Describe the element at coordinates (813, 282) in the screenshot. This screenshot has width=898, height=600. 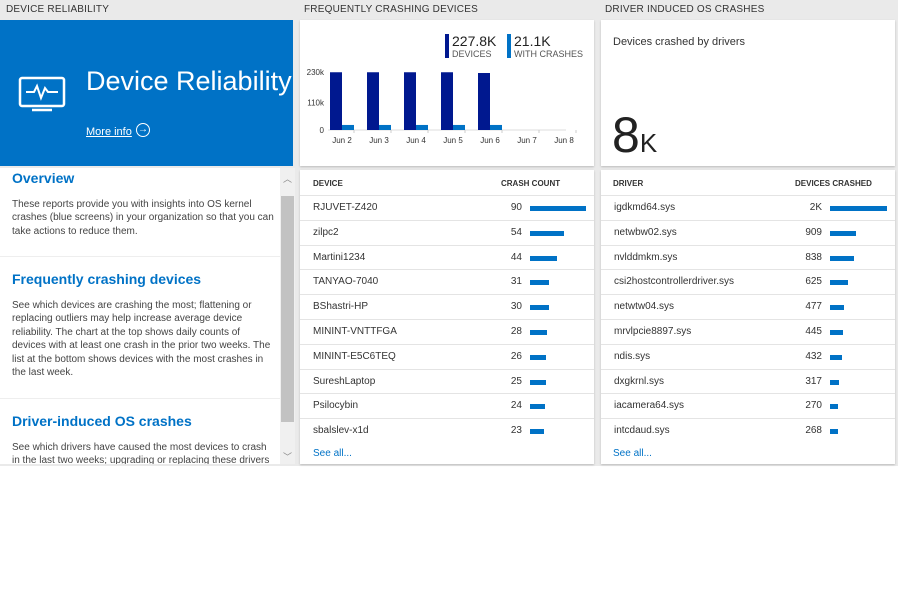
I see `row-value: 625` at that location.